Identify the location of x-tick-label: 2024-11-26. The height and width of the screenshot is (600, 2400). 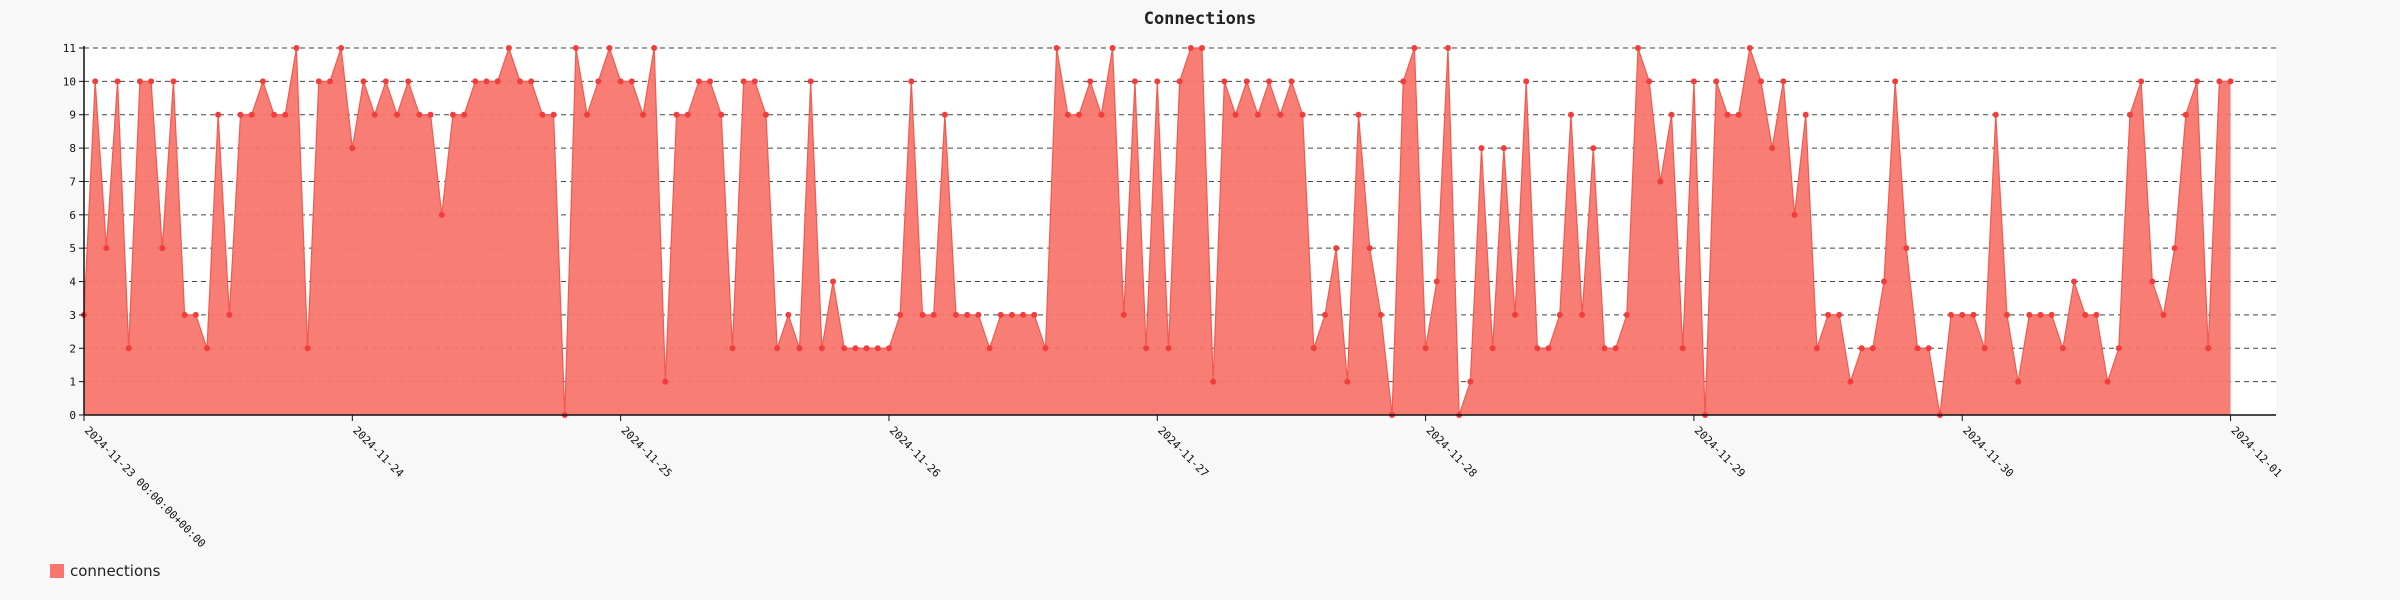
(915, 452).